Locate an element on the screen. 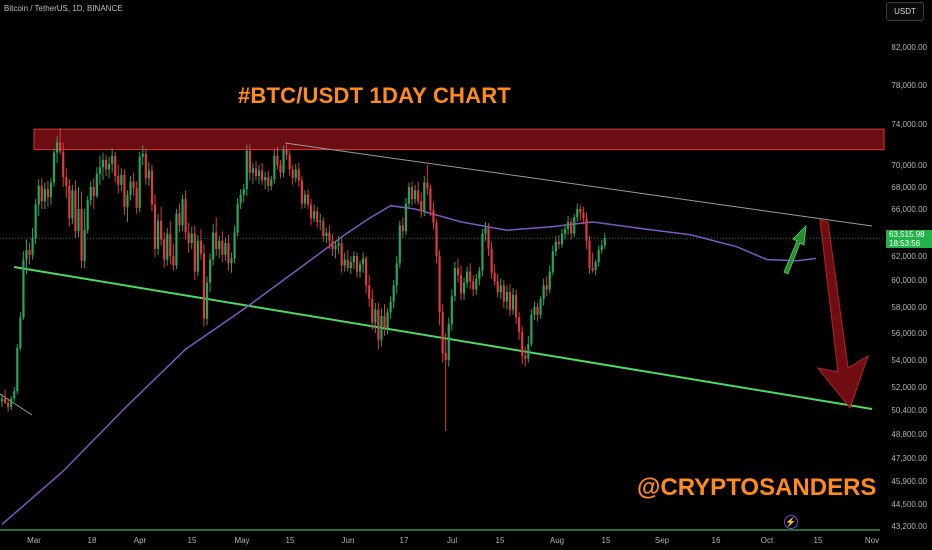 This screenshot has width=932, height=550. lightning-icon: ⚡ is located at coordinates (791, 522).